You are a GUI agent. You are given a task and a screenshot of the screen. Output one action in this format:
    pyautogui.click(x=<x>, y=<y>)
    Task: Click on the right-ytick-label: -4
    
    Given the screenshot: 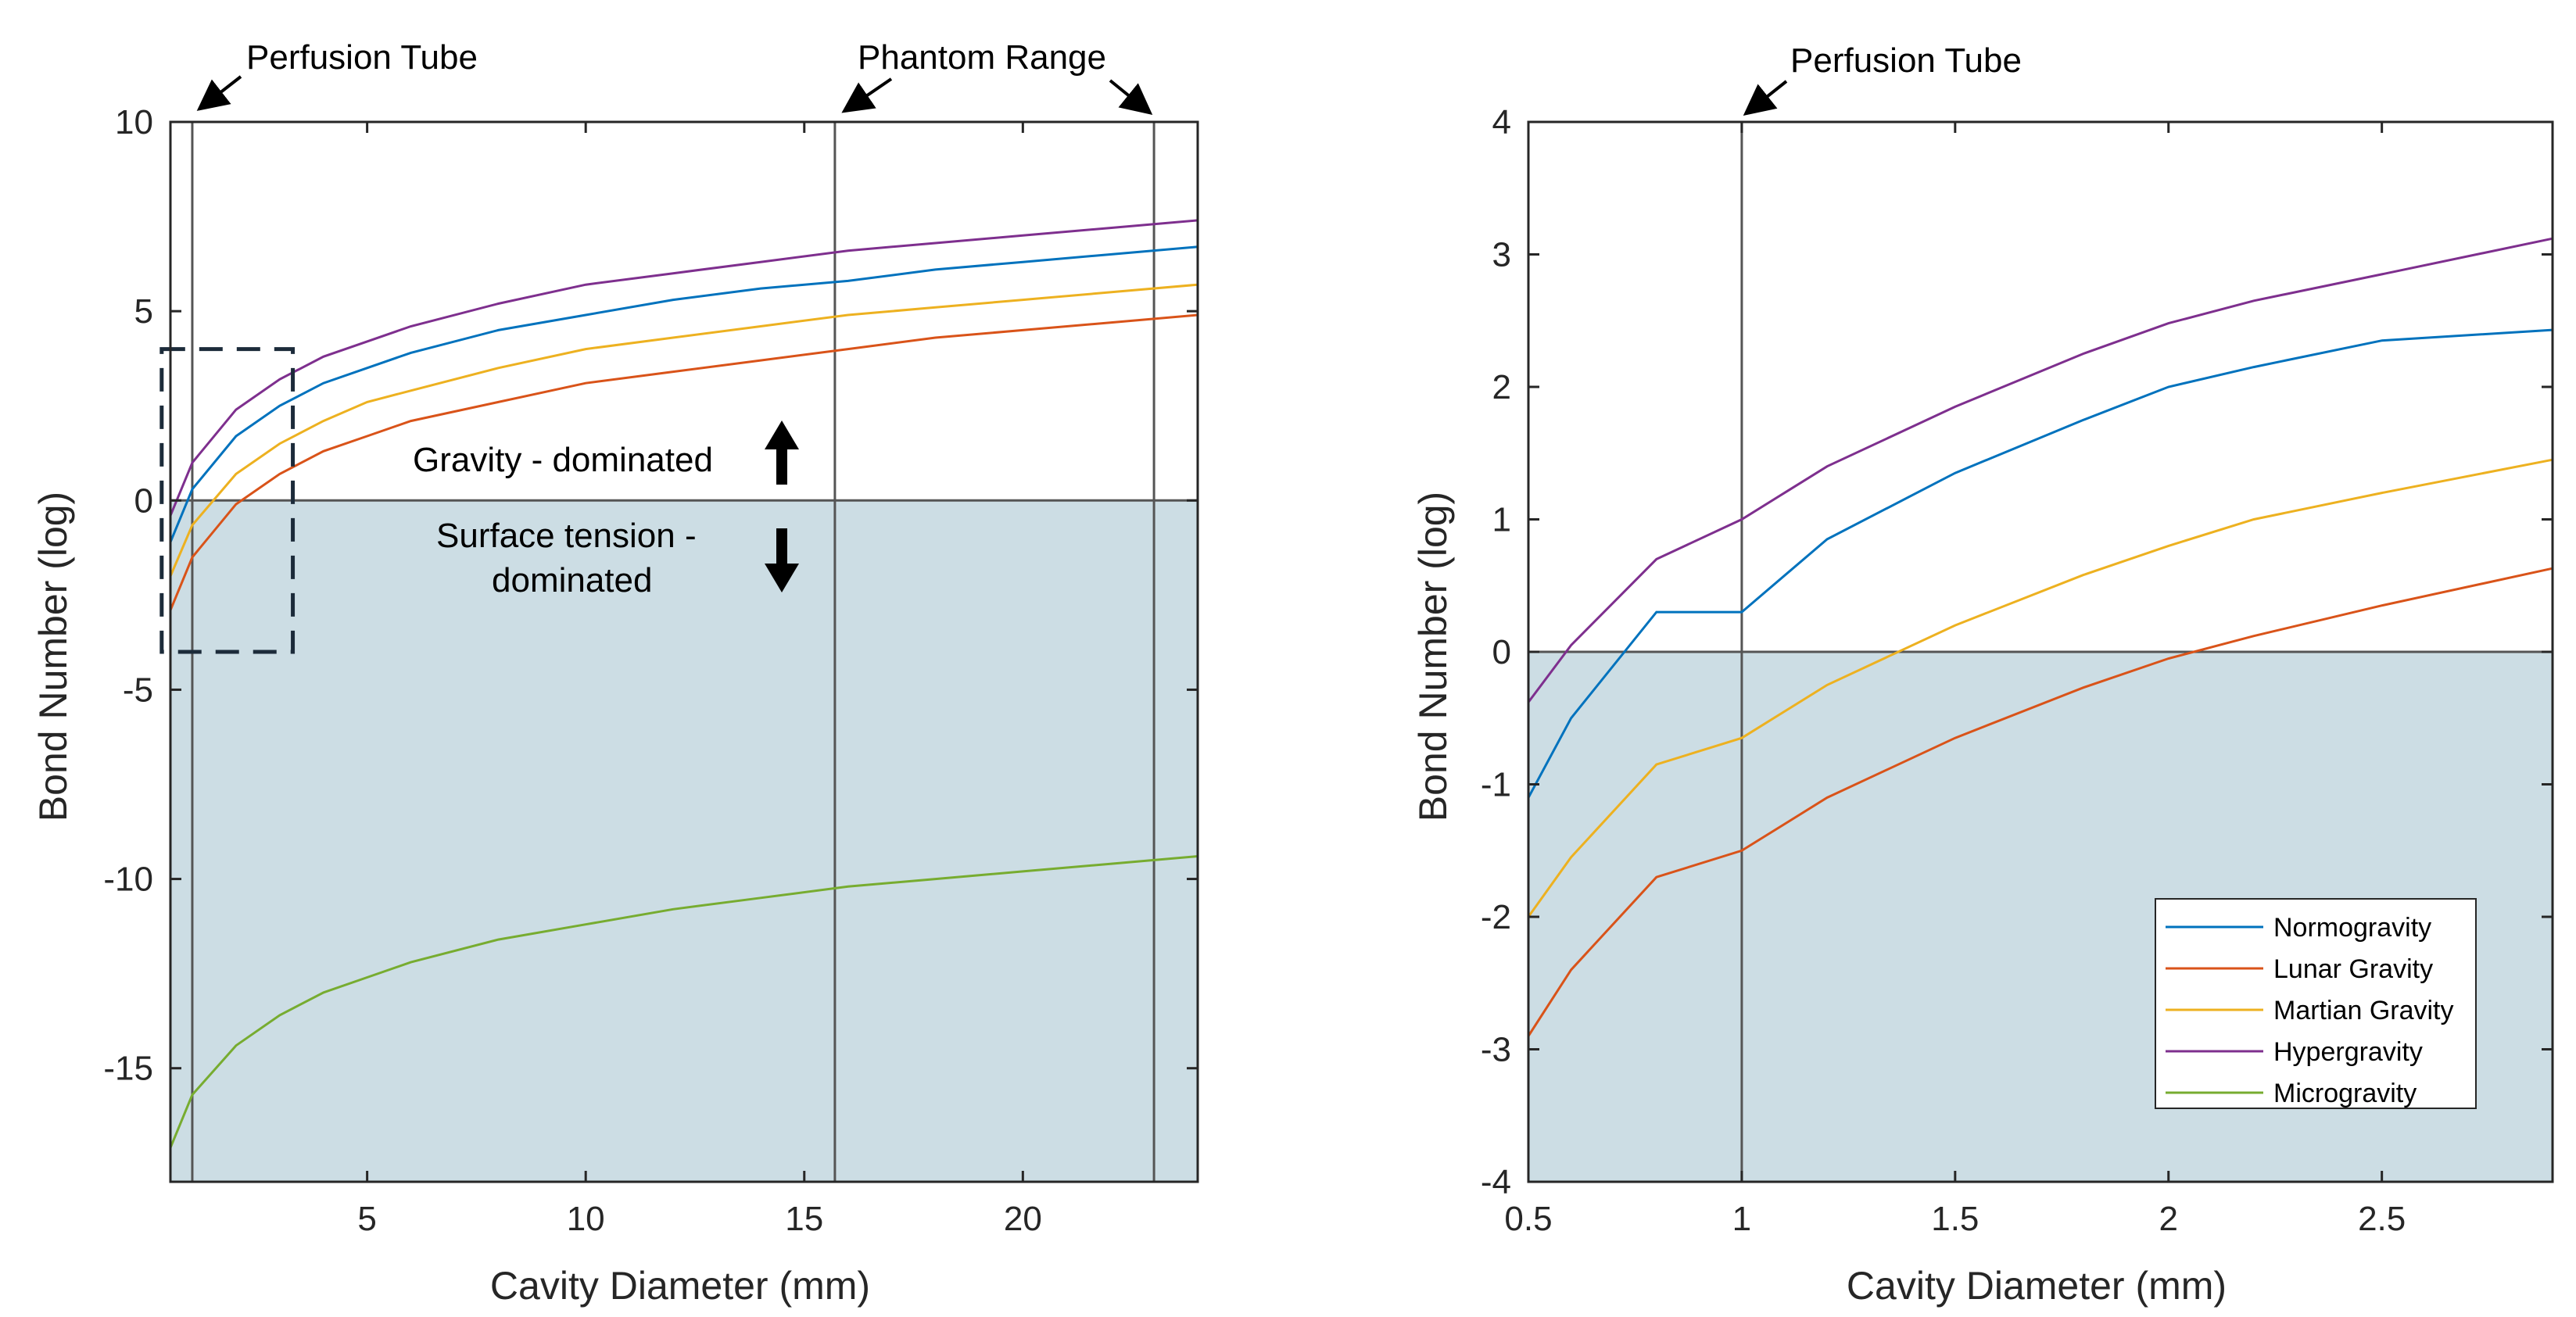 What is the action you would take?
    pyautogui.click(x=1496, y=1182)
    